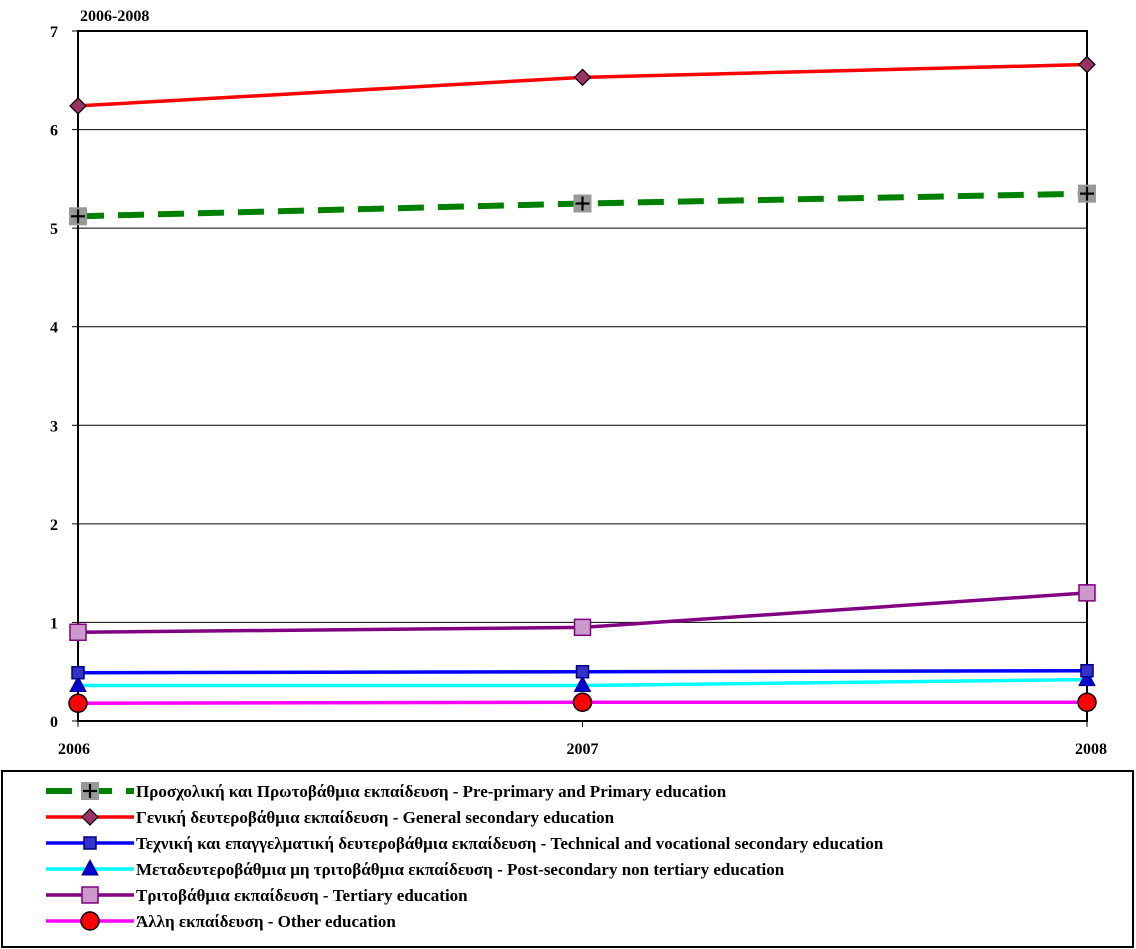 The image size is (1136, 949). Describe the element at coordinates (1087, 670) in the screenshot. I see `data-point-s3-2008` at that location.